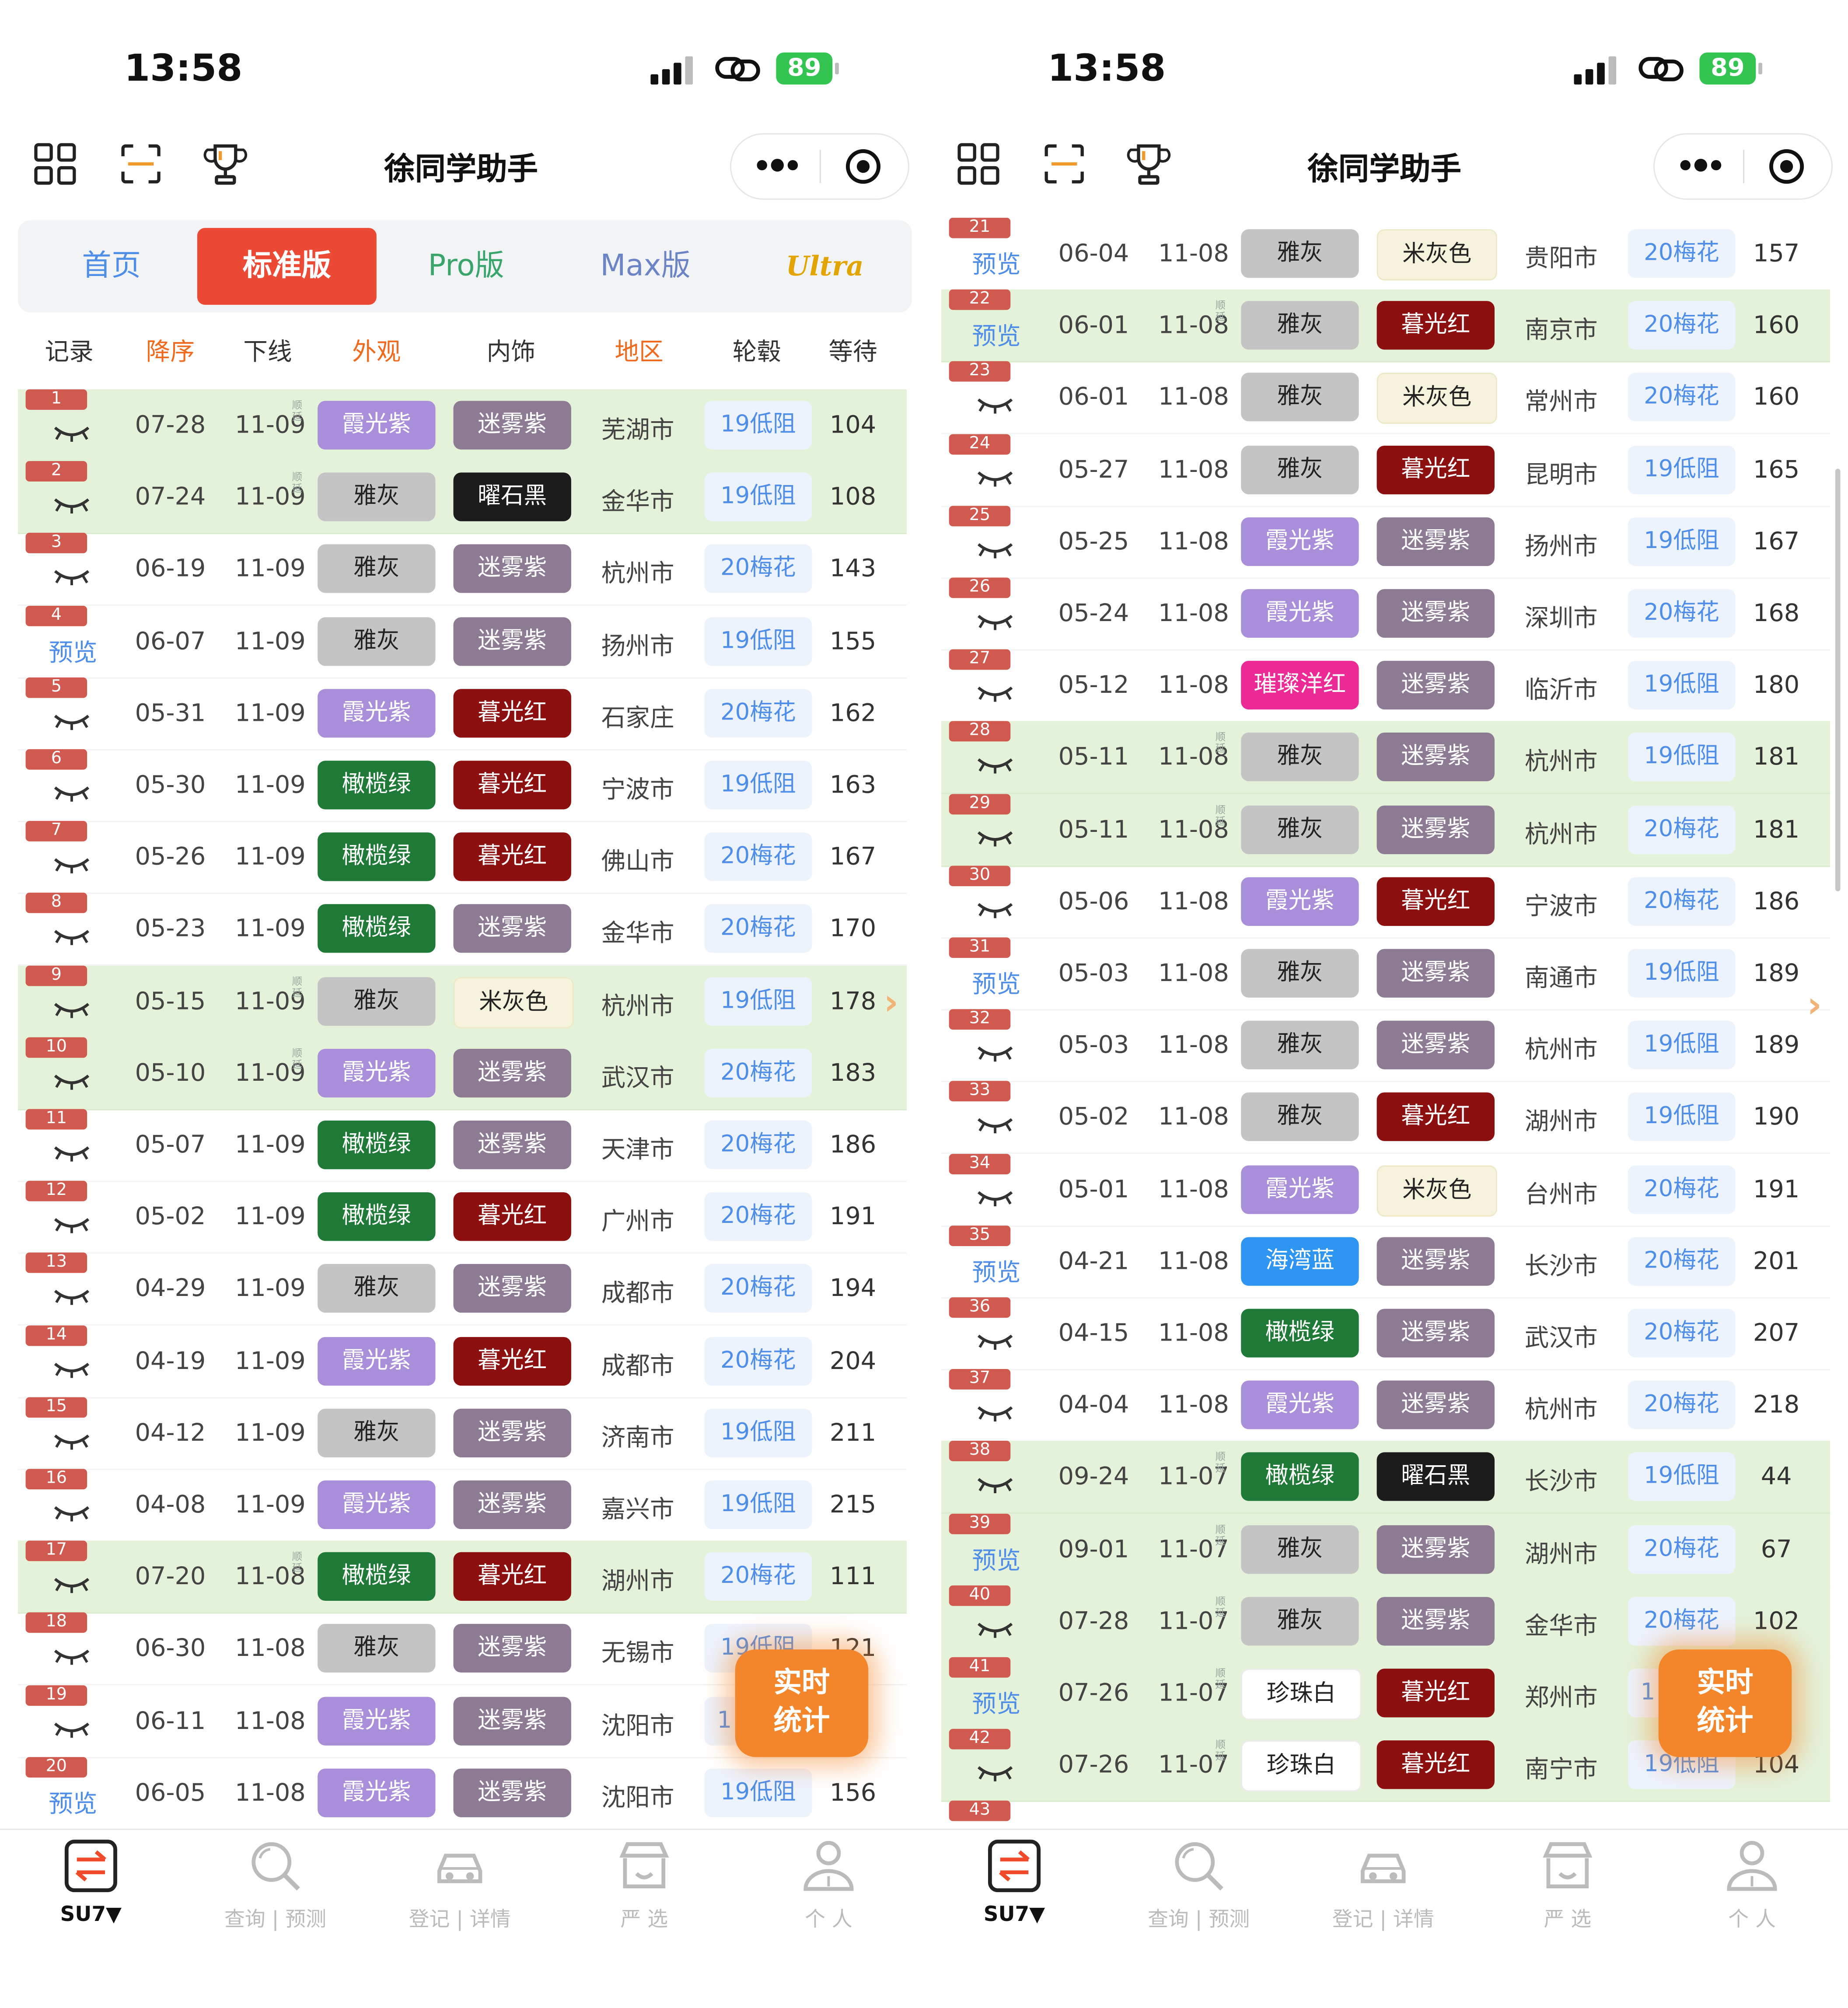 The image size is (1848, 2008). Describe the element at coordinates (1386, 614) in the screenshot. I see `table-row: 26 05-24 11-08 霞光紫 迷雾紫 深圳市 20梅花 168` at that location.